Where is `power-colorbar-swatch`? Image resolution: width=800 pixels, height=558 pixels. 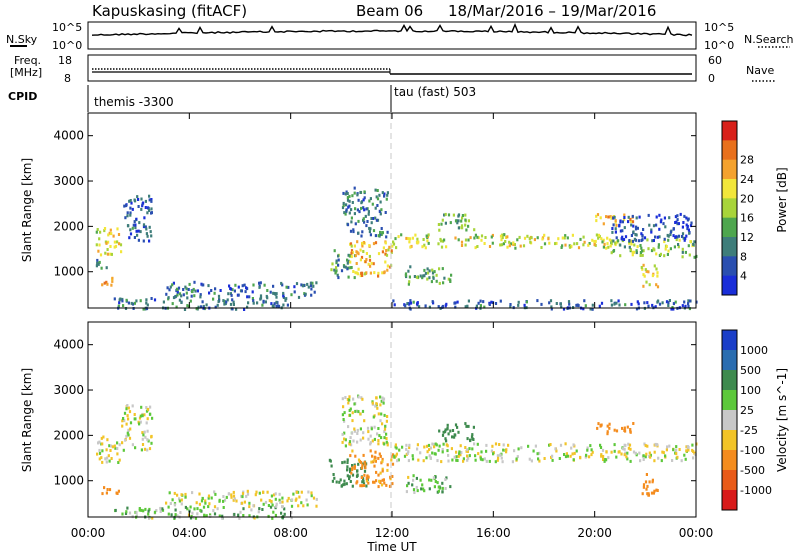 power-colorbar-swatch is located at coordinates (729, 169).